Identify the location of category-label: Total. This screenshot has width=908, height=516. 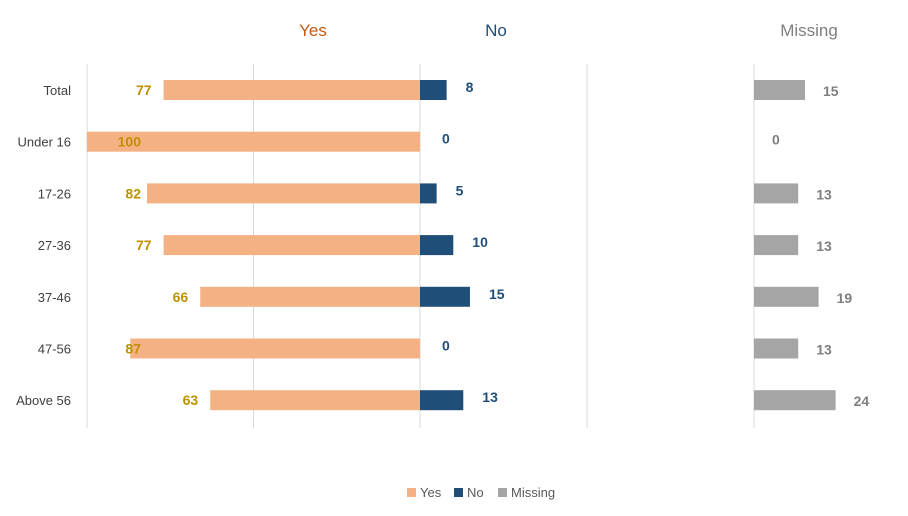
(58, 90).